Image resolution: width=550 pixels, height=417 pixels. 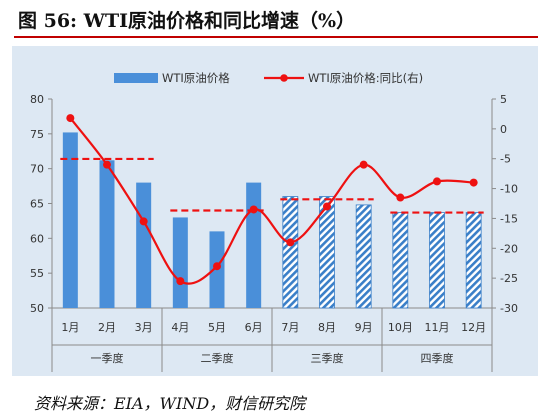 What do you see at coordinates (136, 78) in the screenshot?
I see `legend-bar-swatch` at bounding box center [136, 78].